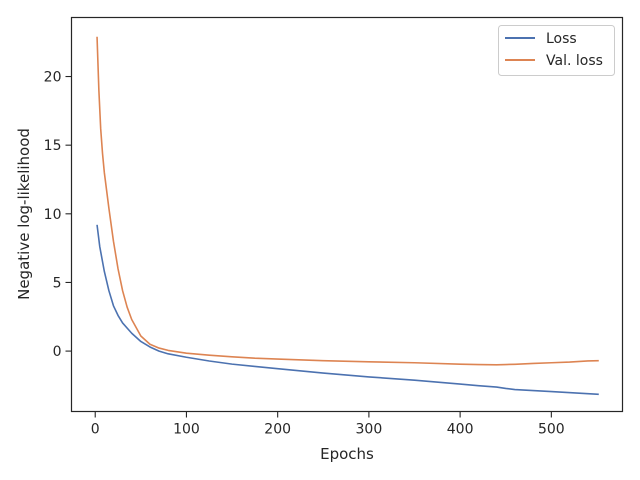  What do you see at coordinates (53, 215) in the screenshot?
I see `y-tick-label: 10` at bounding box center [53, 215].